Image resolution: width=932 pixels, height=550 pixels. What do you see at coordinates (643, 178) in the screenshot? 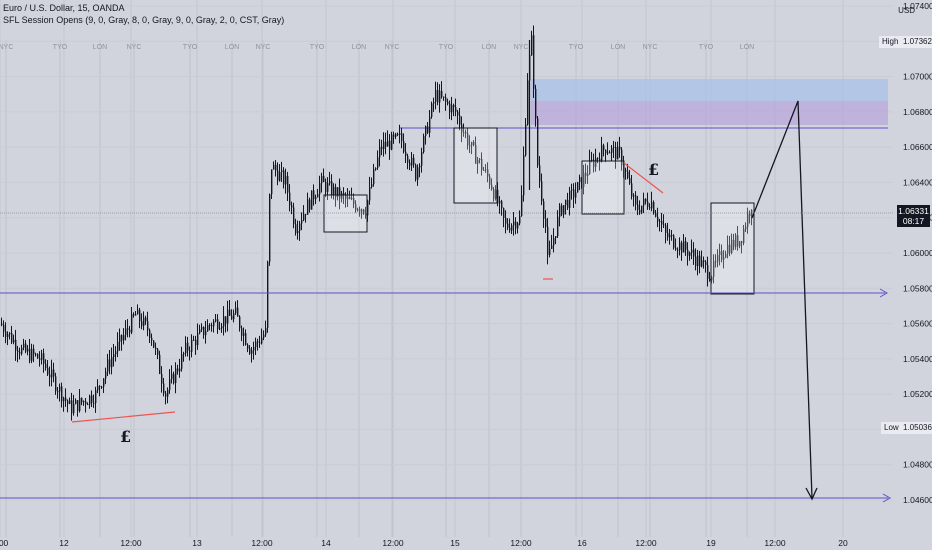
I see `liquidity-line-right` at bounding box center [643, 178].